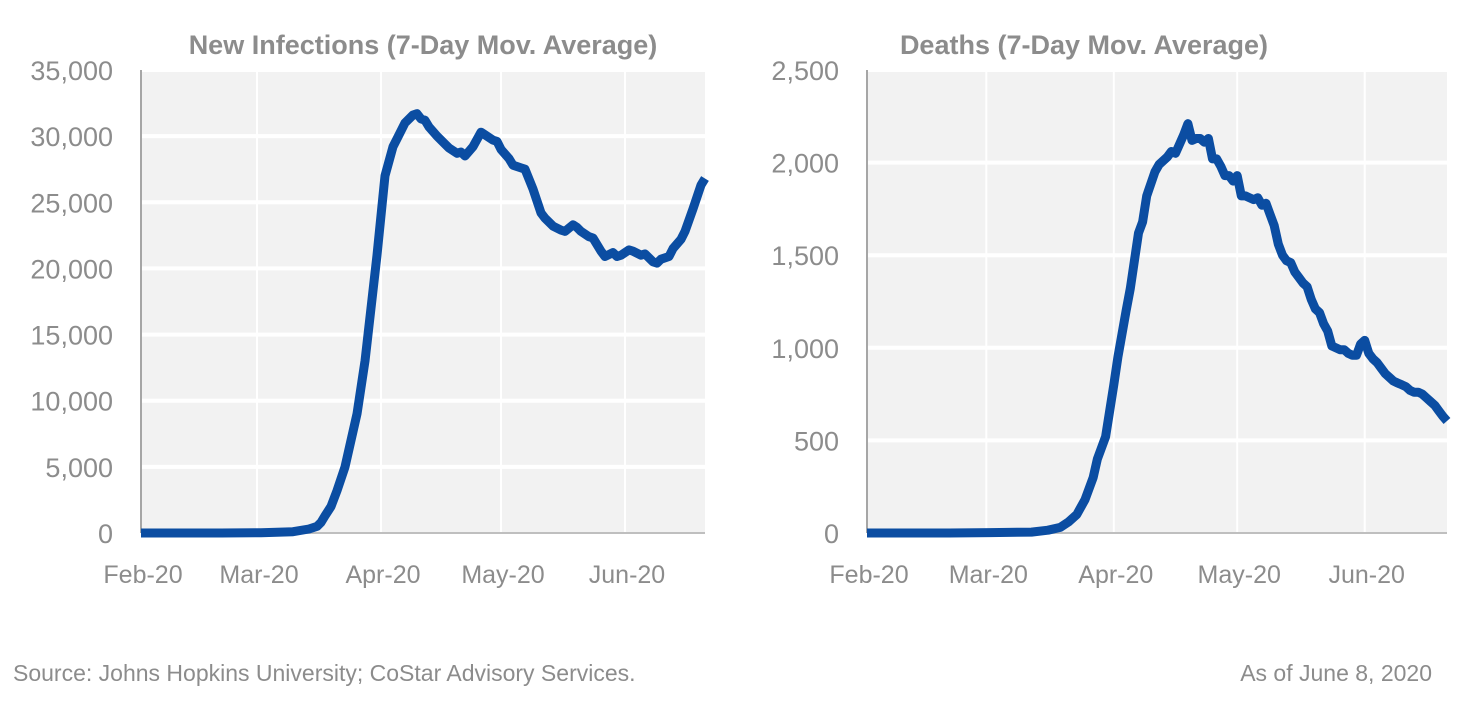 This screenshot has width=1464, height=709. I want to click on chart-title: Deaths (7-Day Mov. Average), so click(1084, 45).